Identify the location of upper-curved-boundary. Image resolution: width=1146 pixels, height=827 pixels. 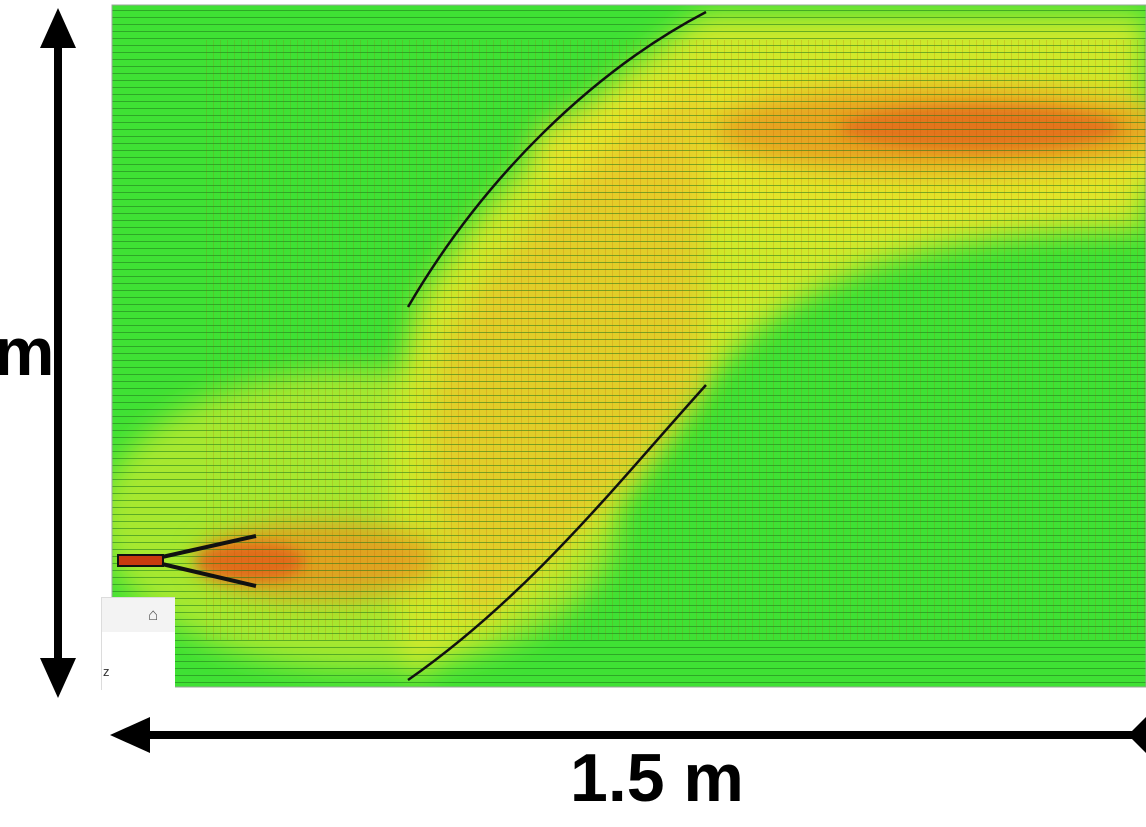
(556, 159).